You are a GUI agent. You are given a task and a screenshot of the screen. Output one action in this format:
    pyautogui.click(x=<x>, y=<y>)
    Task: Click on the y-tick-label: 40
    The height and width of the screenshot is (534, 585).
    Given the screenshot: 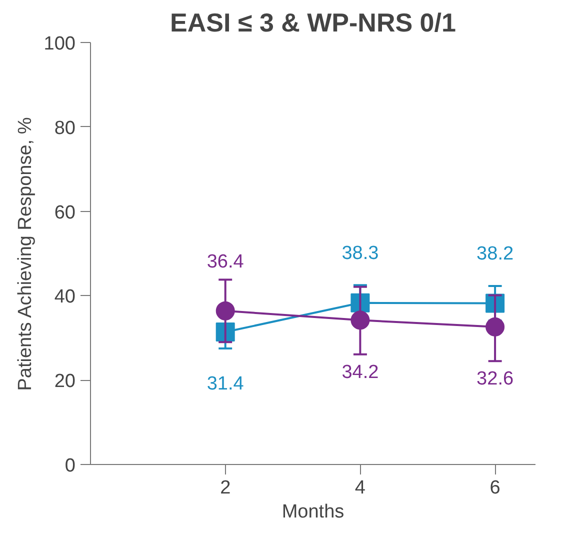 What is the action you would take?
    pyautogui.click(x=65, y=297)
    